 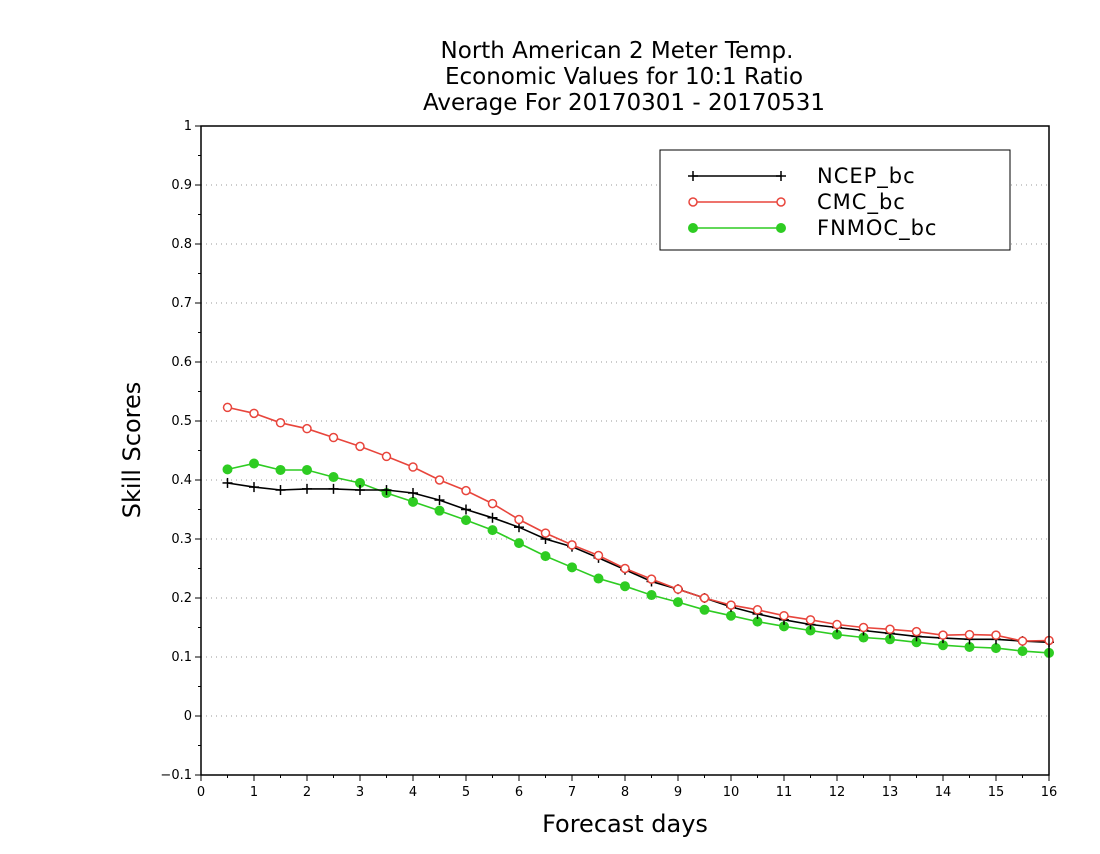 What do you see at coordinates (413, 792) in the screenshot?
I see `x-tick-label: 4` at bounding box center [413, 792].